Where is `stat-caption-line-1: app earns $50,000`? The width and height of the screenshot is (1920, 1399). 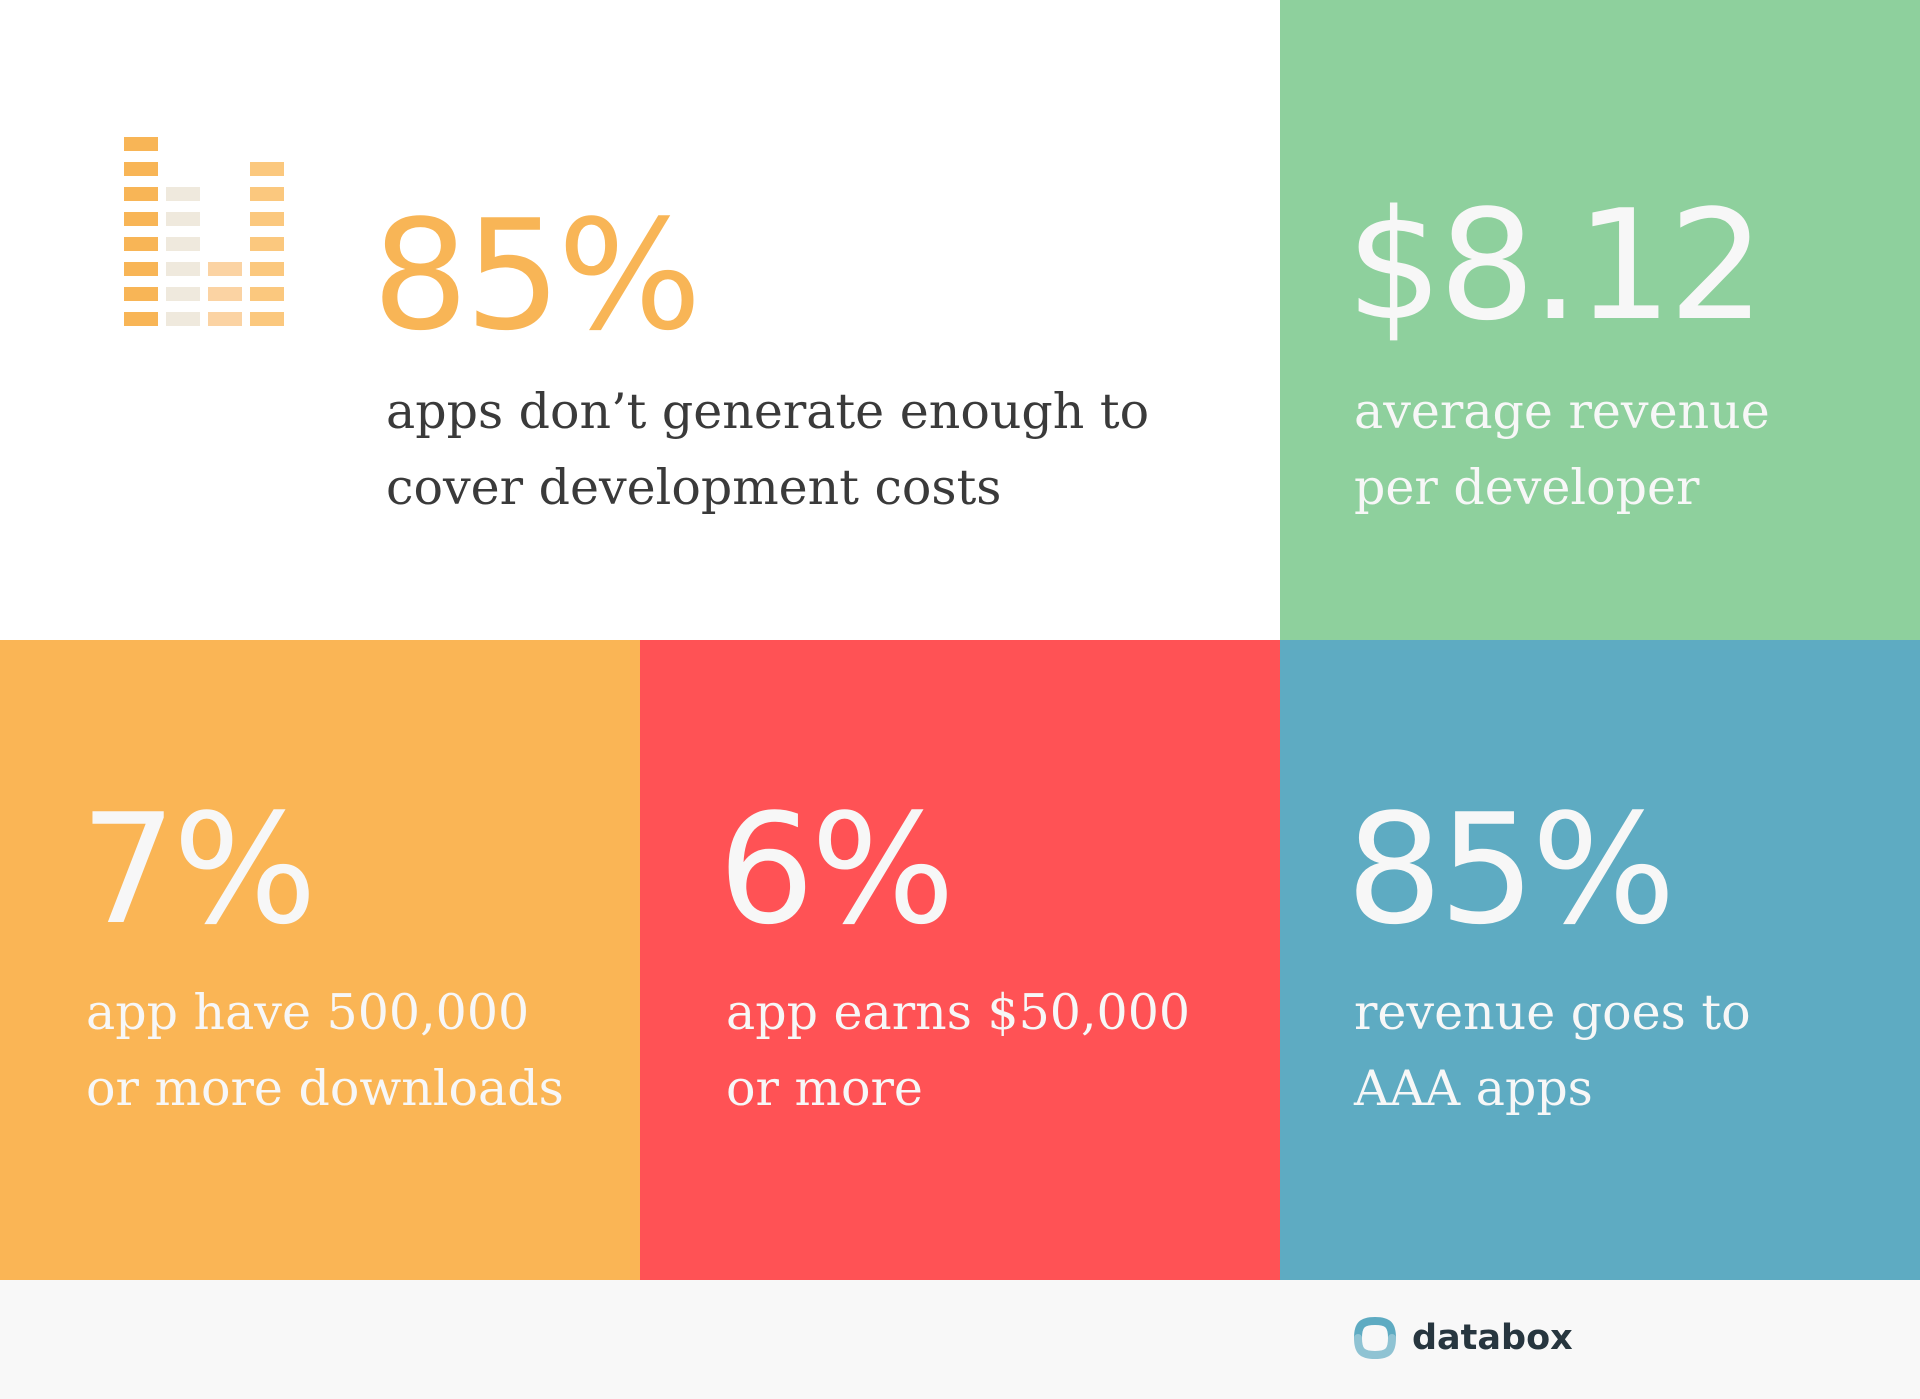 stat-caption-line-1: app earns $50,000 is located at coordinates (958, 1012).